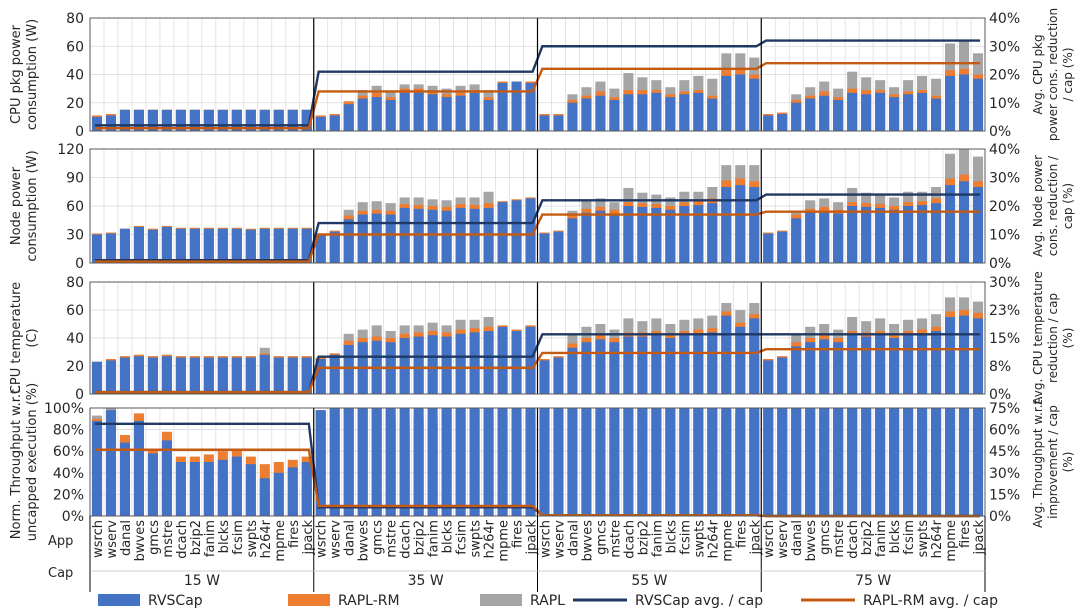 This screenshot has height=610, width=1083. Describe the element at coordinates (1004, 150) in the screenshot. I see `y2-tick-label: 40%` at that location.